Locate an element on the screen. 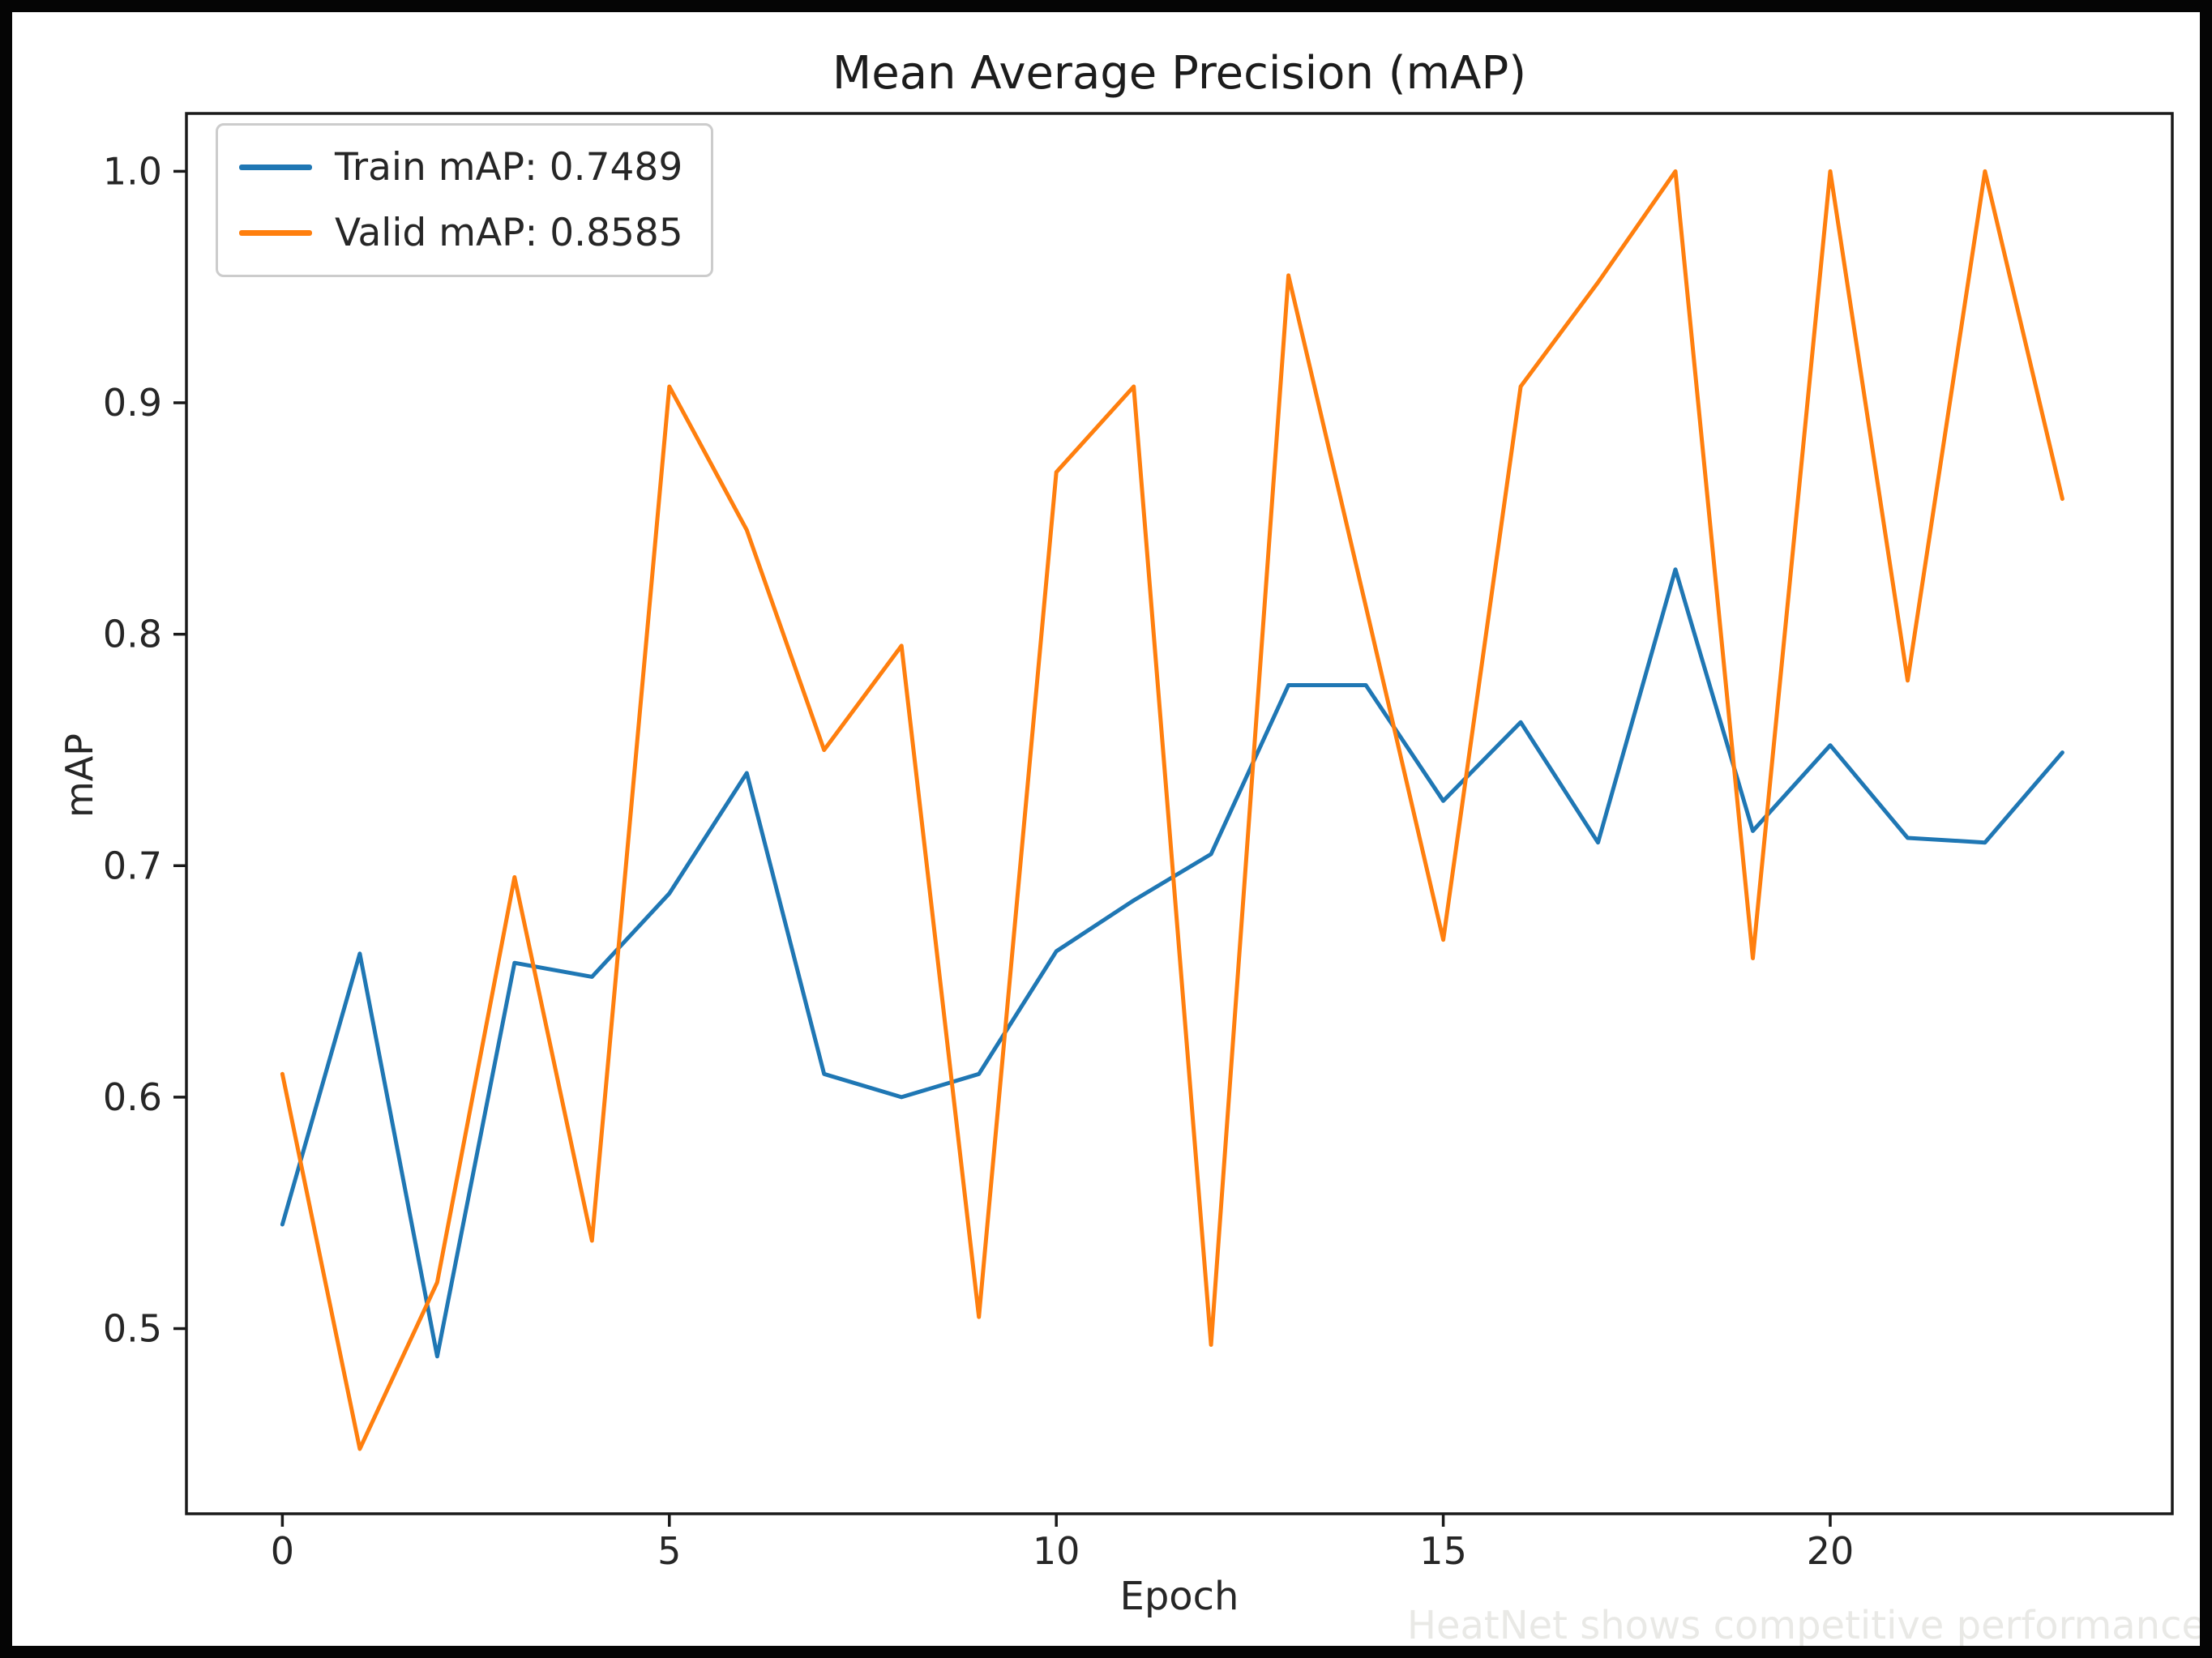  y-tick-label: 1.0 is located at coordinates (132, 171).